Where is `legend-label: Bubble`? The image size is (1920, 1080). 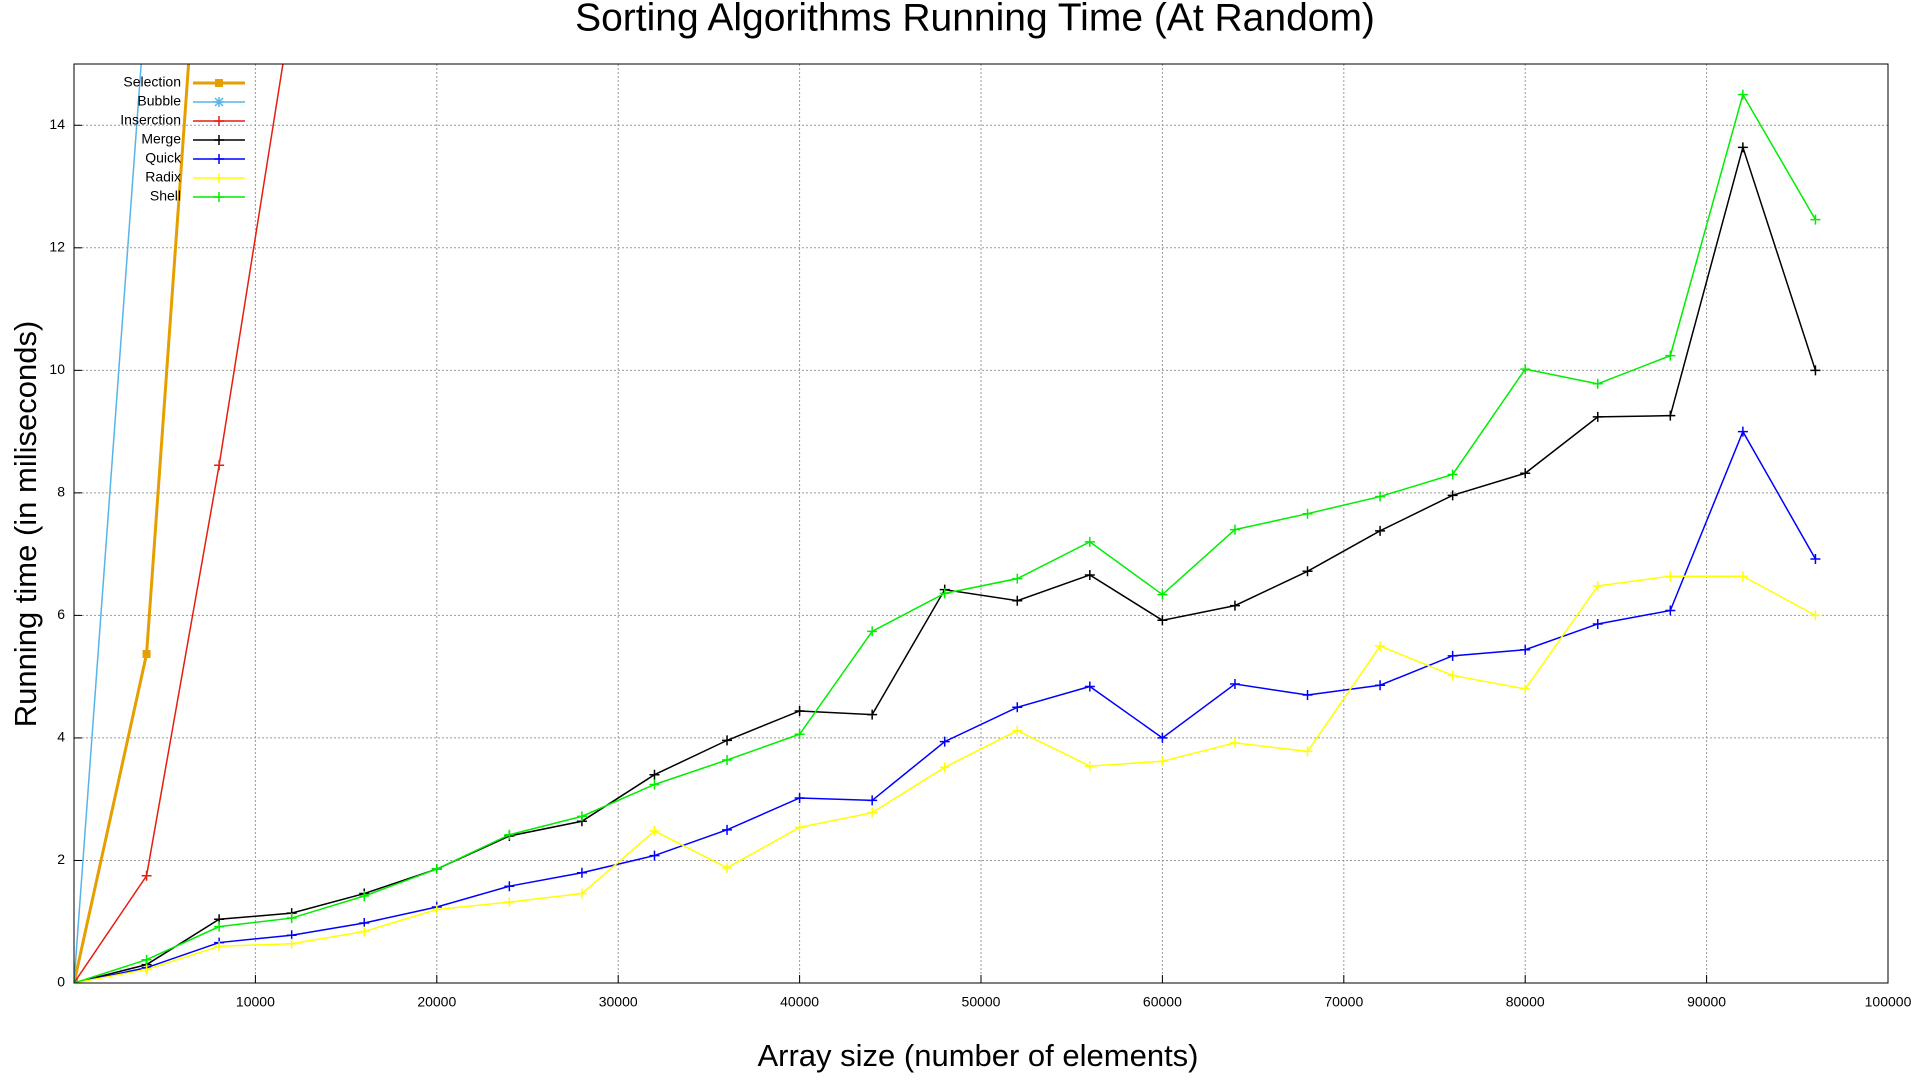 legend-label: Bubble is located at coordinates (159, 101).